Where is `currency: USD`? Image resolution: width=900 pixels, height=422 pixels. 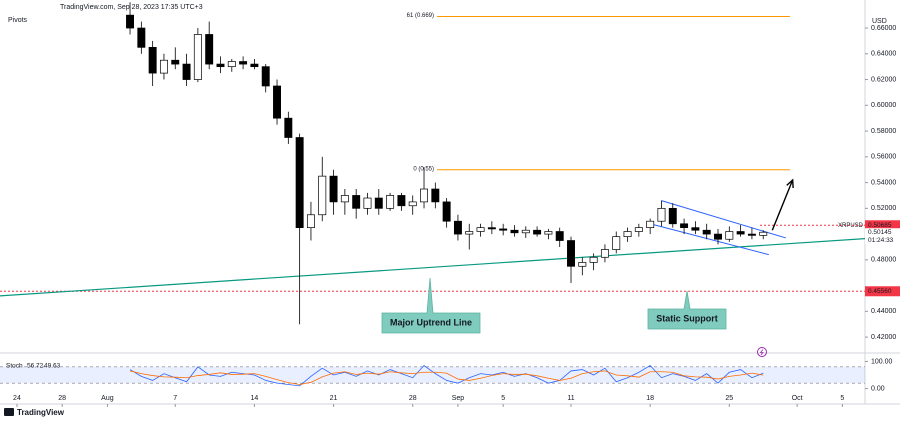 currency: USD is located at coordinates (879, 21).